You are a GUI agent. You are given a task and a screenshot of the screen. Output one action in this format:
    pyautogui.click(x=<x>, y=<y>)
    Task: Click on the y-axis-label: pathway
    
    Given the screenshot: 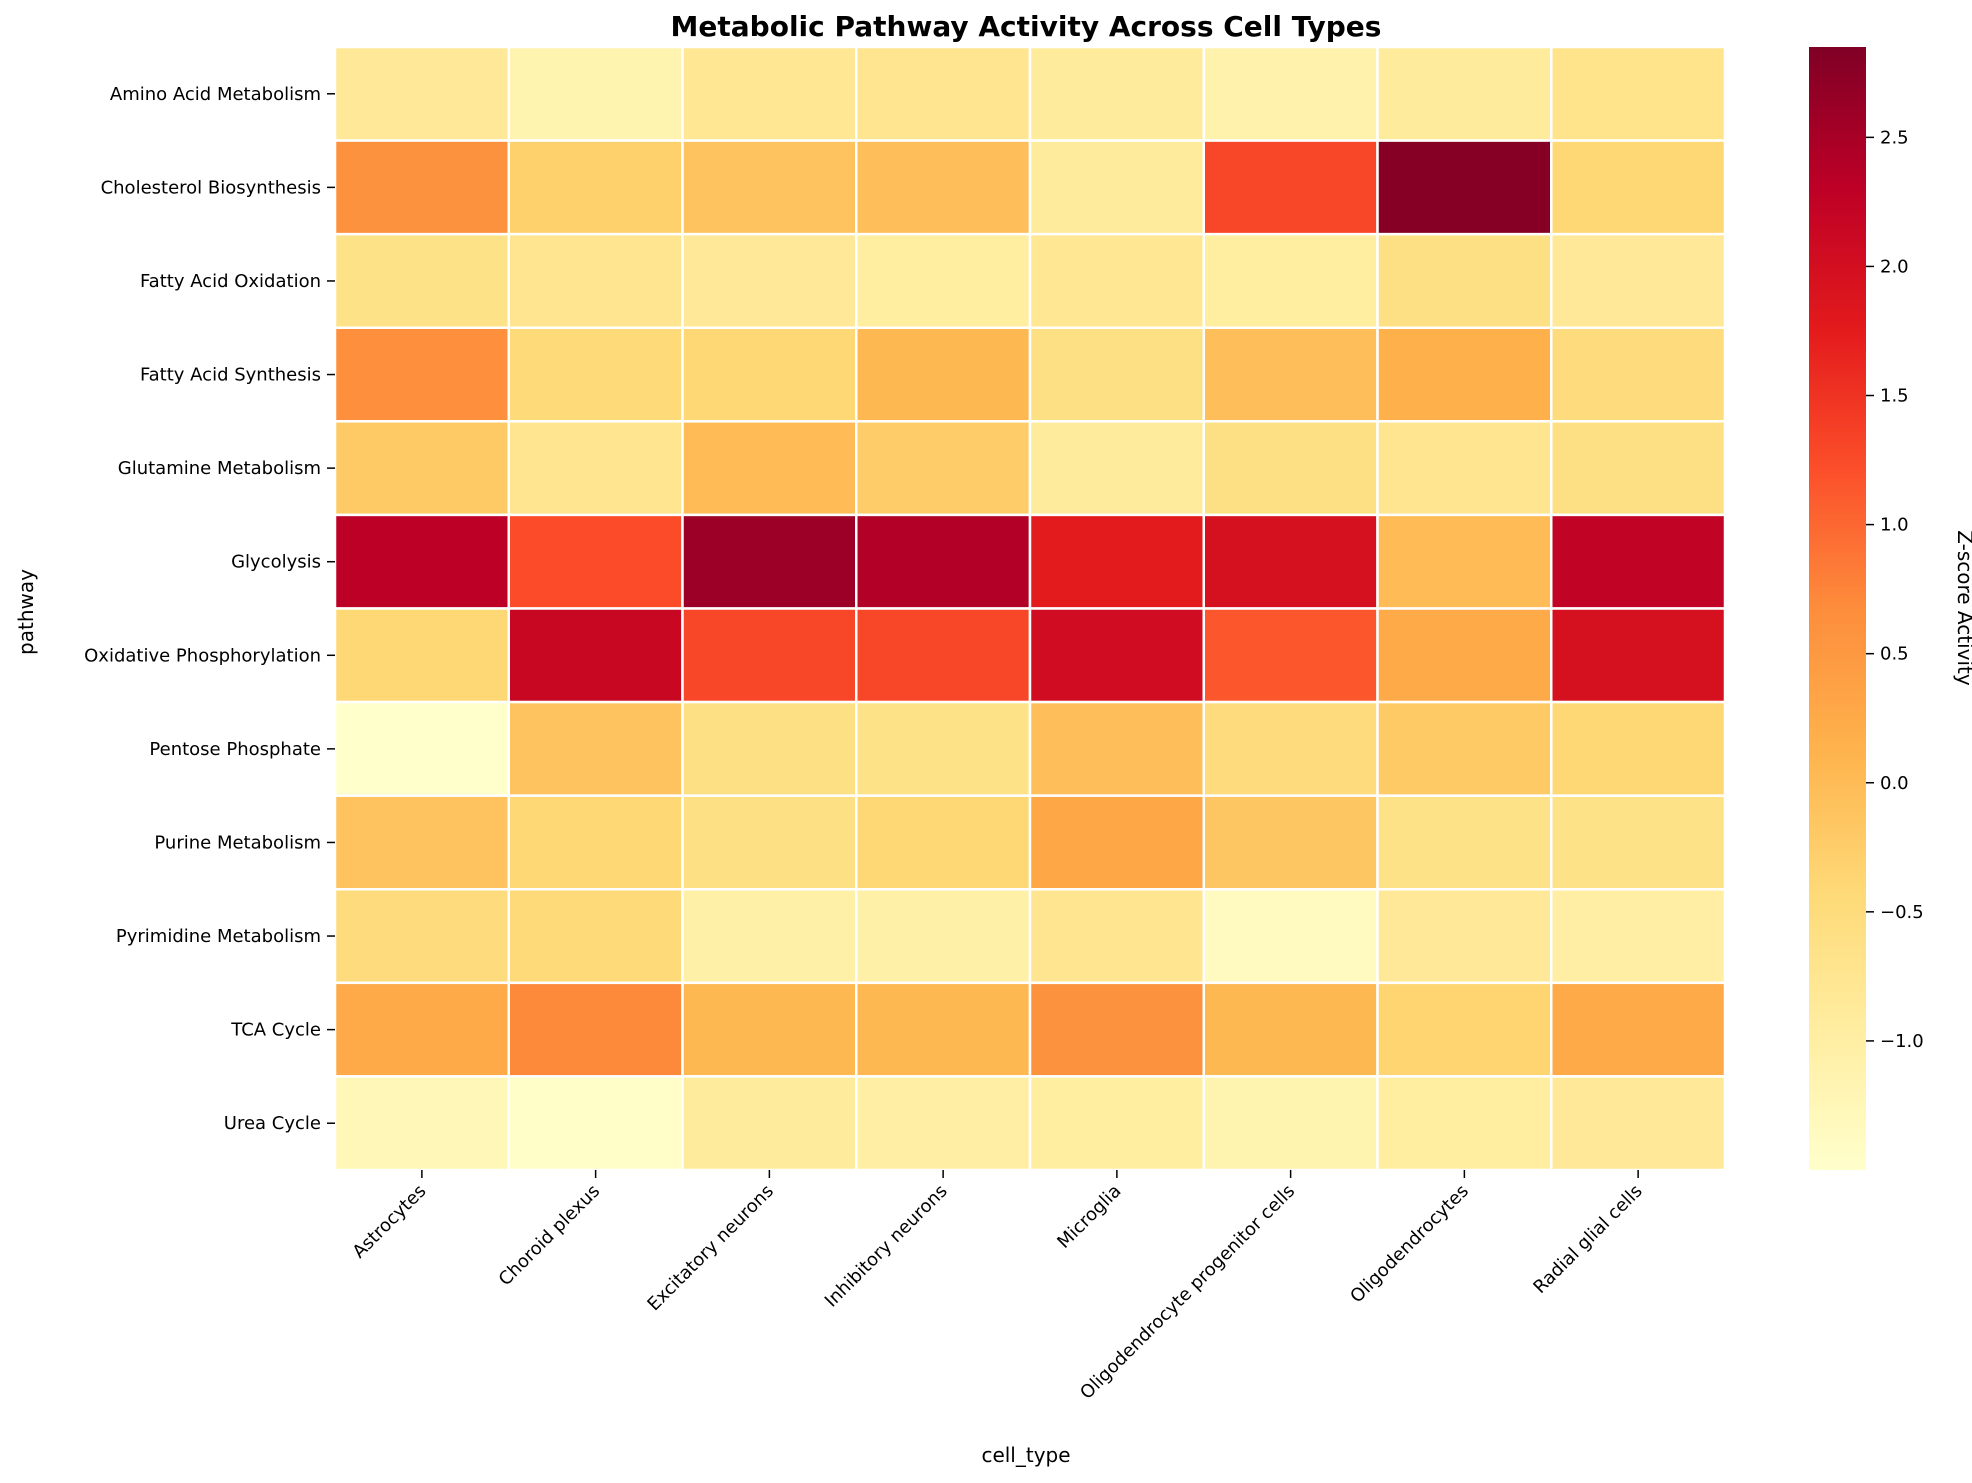 What is the action you would take?
    pyautogui.click(x=26, y=612)
    